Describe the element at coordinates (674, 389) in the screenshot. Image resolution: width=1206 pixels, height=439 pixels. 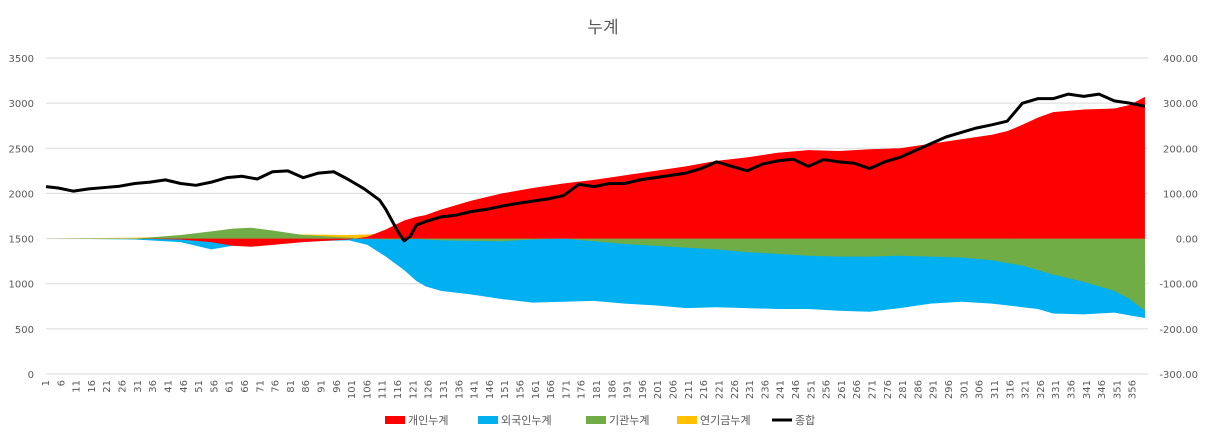
I see `x-tick-label: 206` at that location.